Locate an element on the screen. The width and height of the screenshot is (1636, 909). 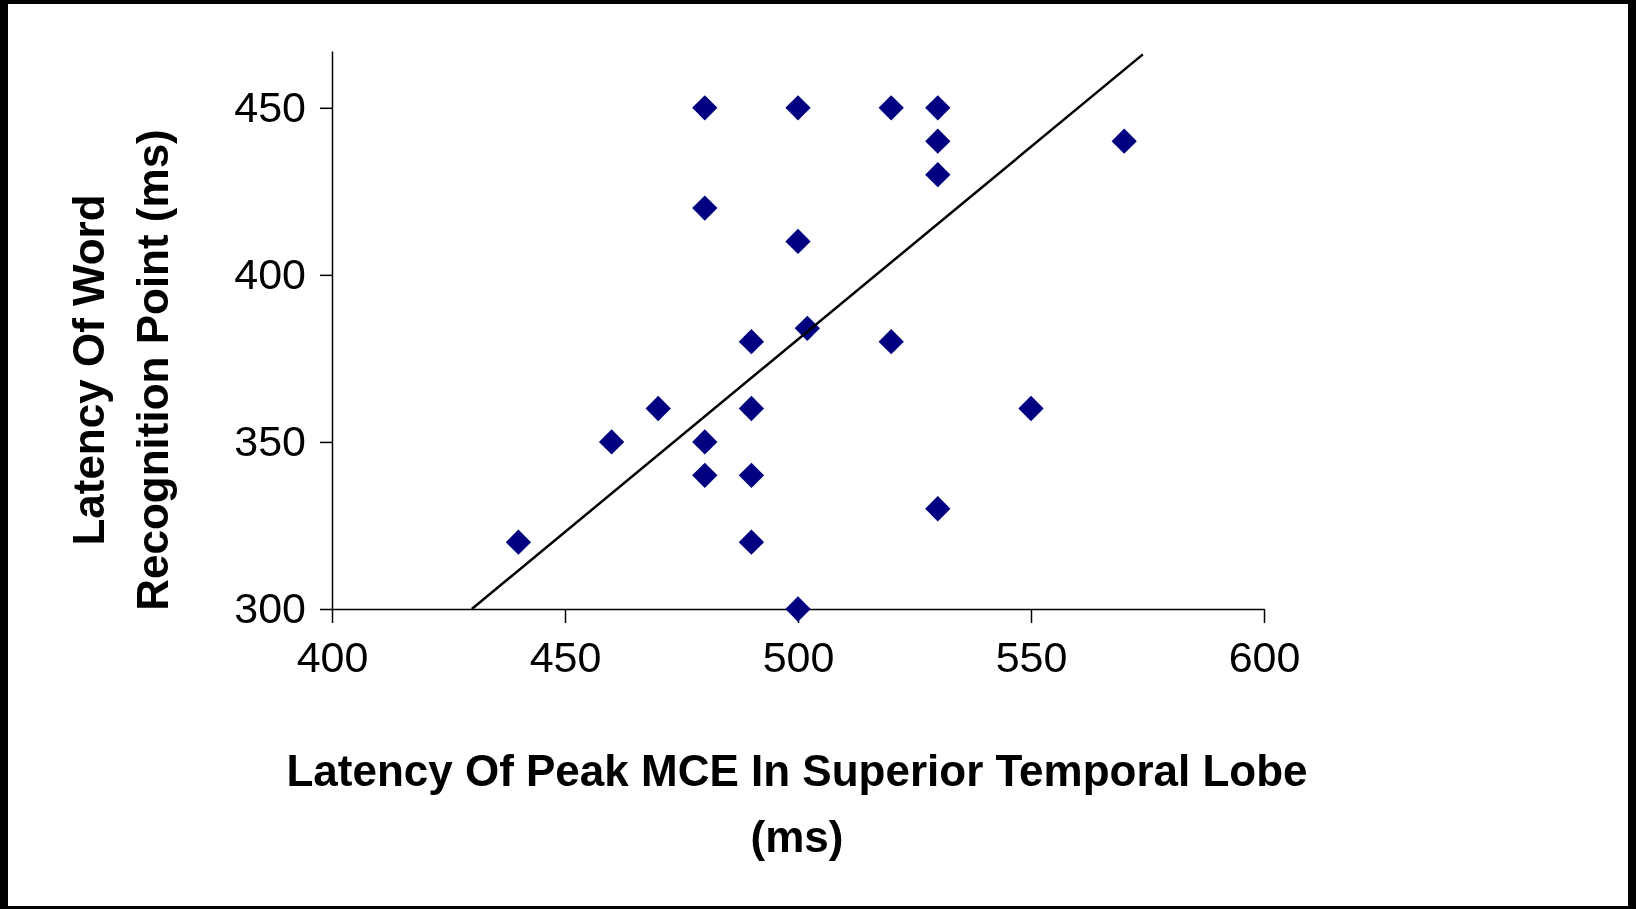
y-tick-label: 400 is located at coordinates (270, 274).